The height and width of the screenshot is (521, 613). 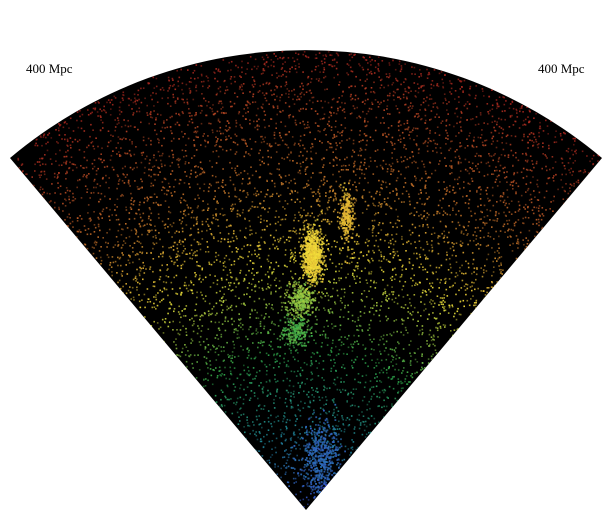 What do you see at coordinates (49, 69) in the screenshot?
I see `distance-label-left: 400 Mpc` at bounding box center [49, 69].